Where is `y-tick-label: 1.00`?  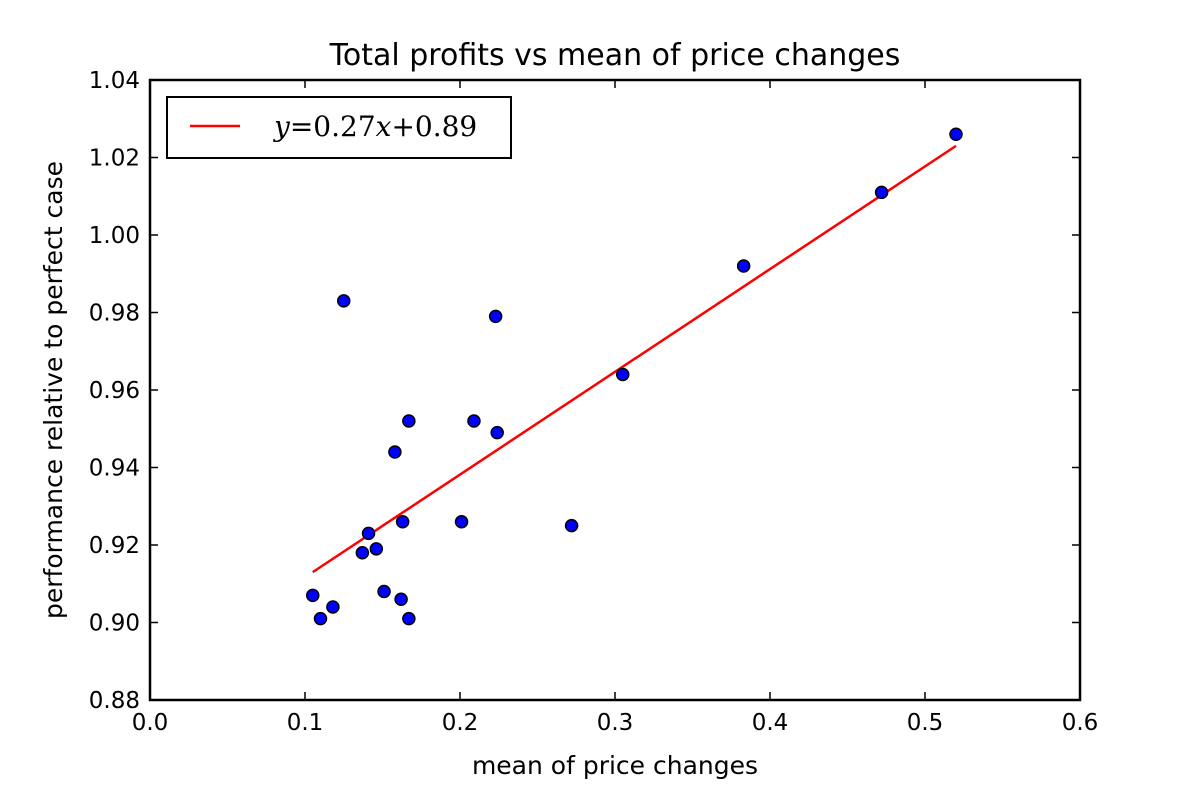 y-tick-label: 1.00 is located at coordinates (114, 236).